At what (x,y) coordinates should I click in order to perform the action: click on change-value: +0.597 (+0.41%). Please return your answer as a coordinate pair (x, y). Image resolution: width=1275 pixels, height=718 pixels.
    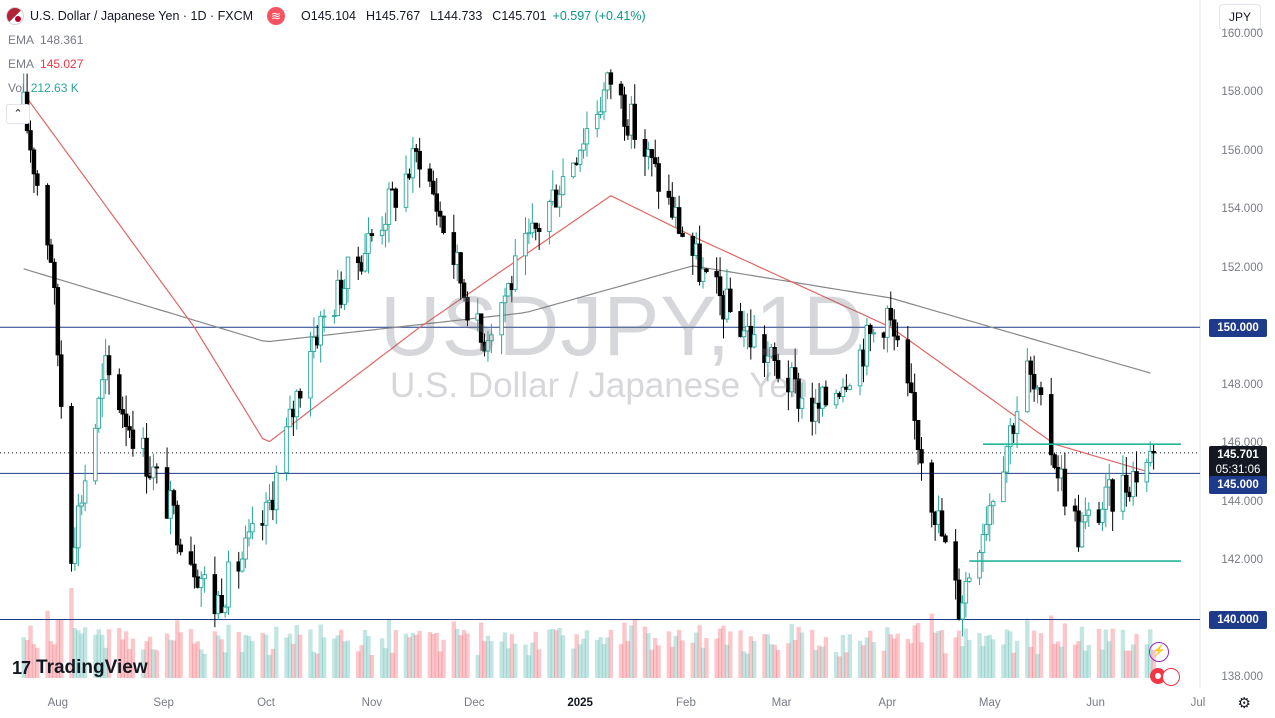
    Looking at the image, I should click on (599, 16).